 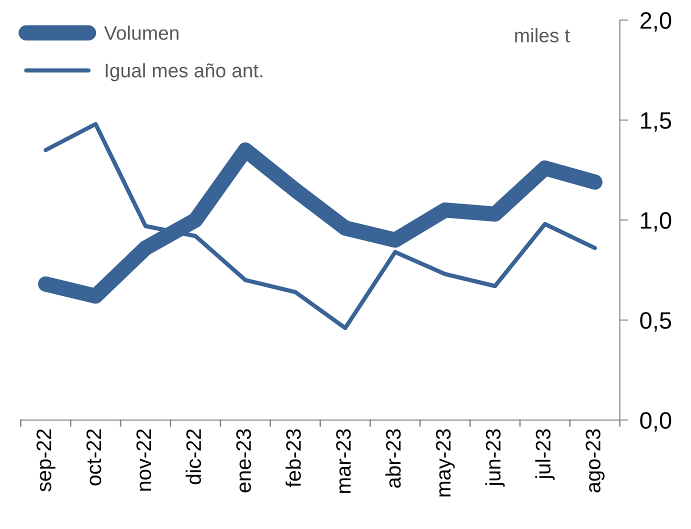 I want to click on legend-label: Igual mes año ant., so click(x=184, y=72).